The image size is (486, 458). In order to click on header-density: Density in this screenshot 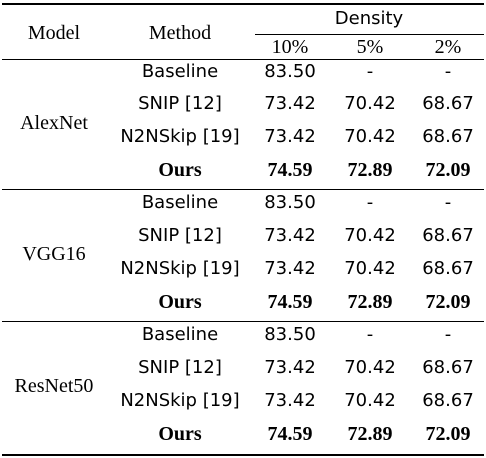, I will do `click(369, 18)`.